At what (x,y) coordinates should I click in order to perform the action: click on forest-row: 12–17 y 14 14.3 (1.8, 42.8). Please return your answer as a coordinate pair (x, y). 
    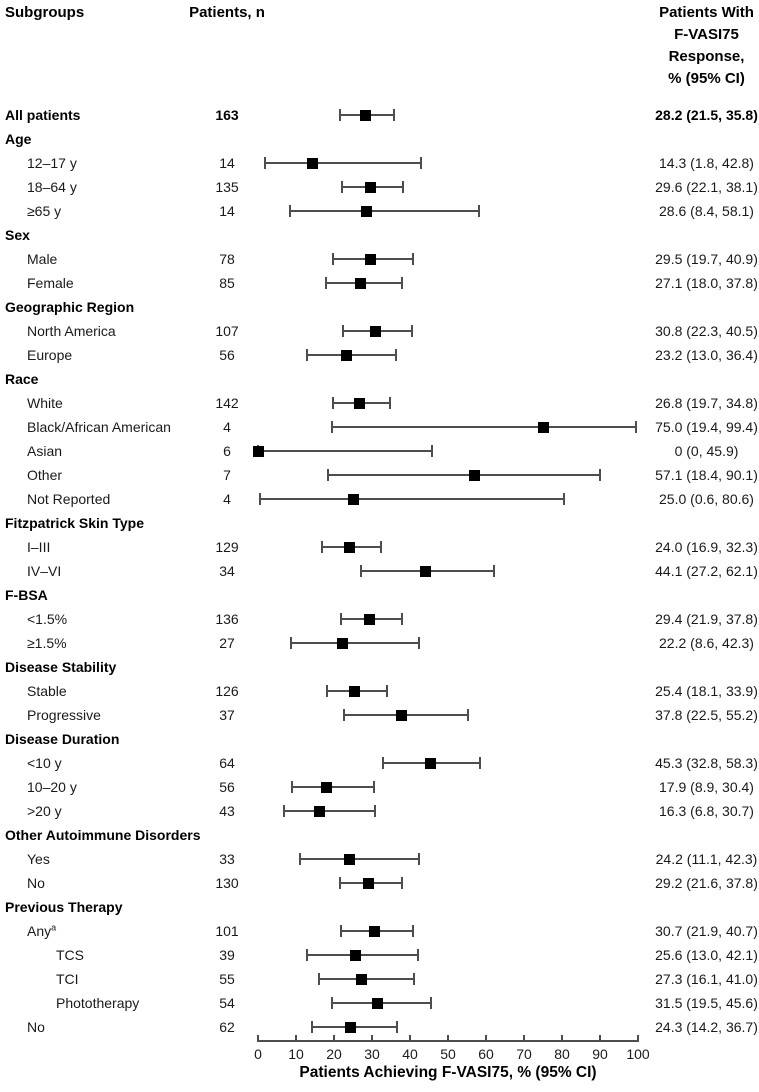
    Looking at the image, I should click on (379, 163).